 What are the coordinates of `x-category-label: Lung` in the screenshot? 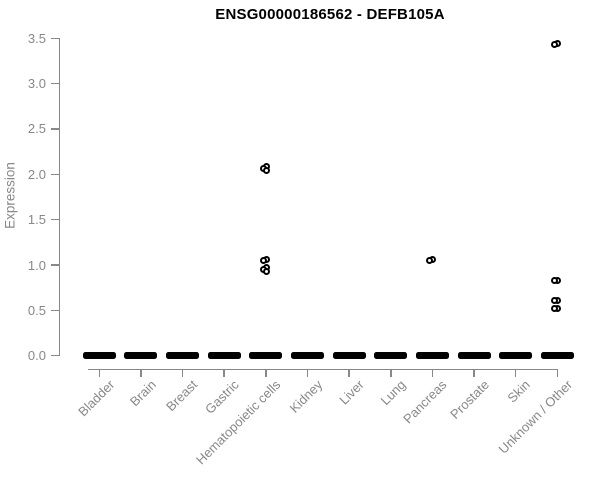 It's located at (393, 393).